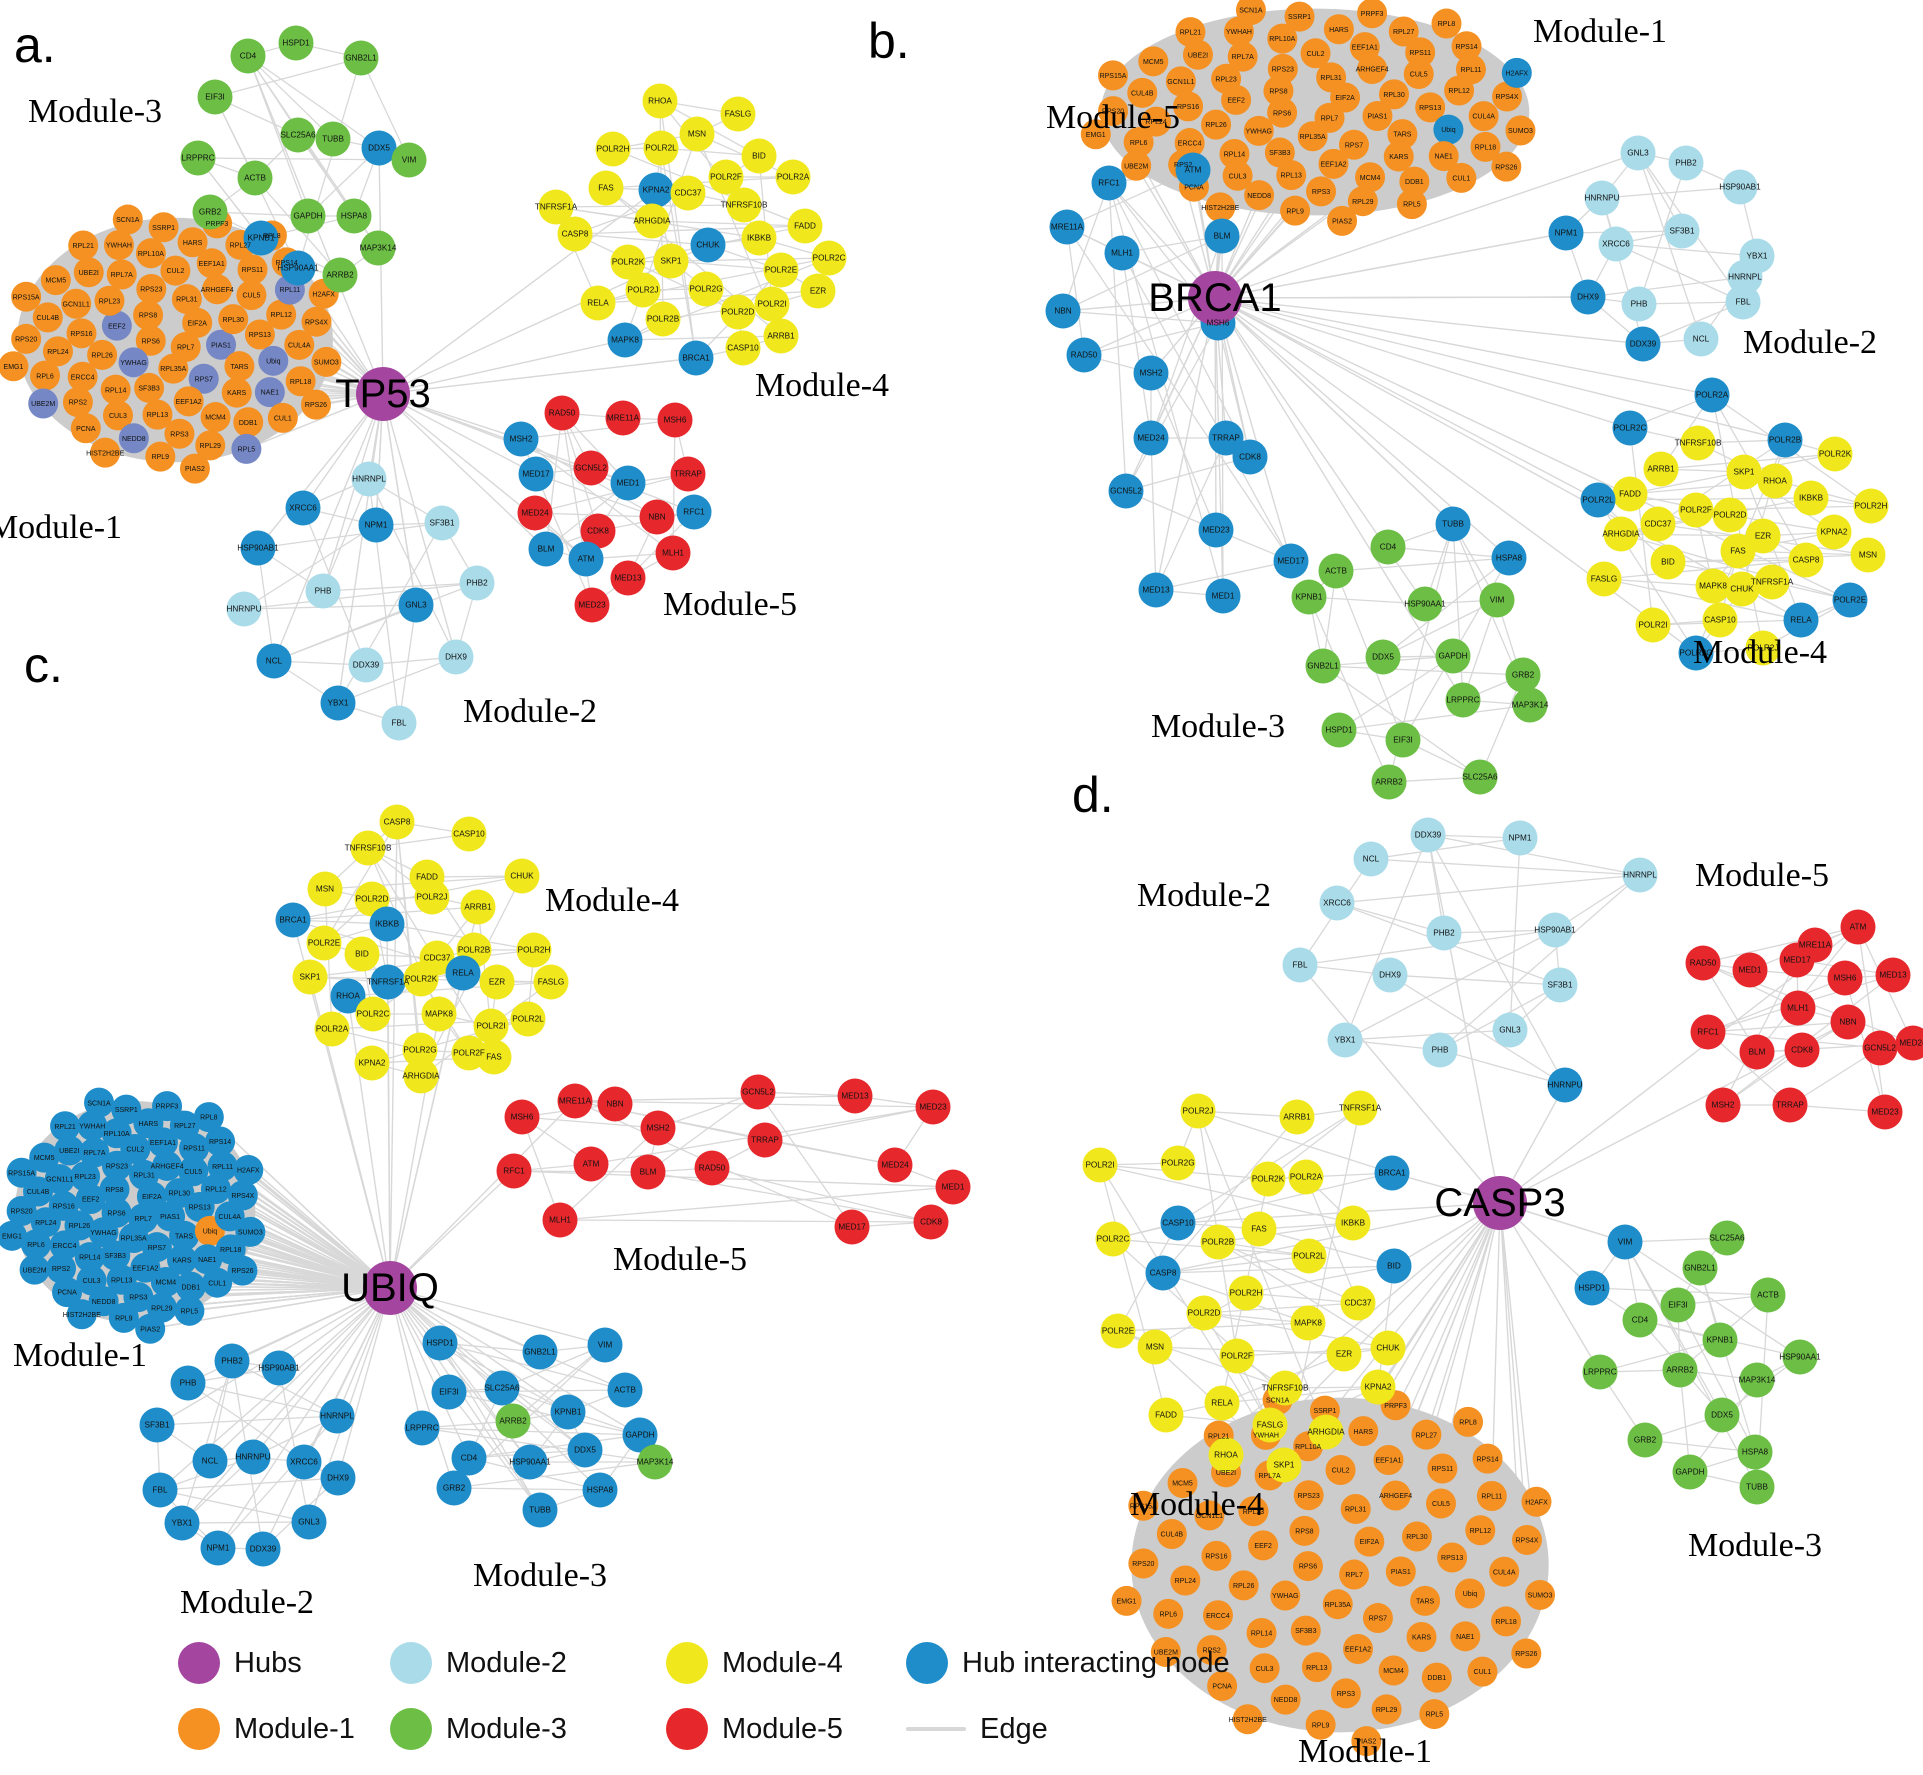 Image resolution: width=1923 pixels, height=1775 pixels. What do you see at coordinates (1215, 298) in the screenshot?
I see `hub-node` at bounding box center [1215, 298].